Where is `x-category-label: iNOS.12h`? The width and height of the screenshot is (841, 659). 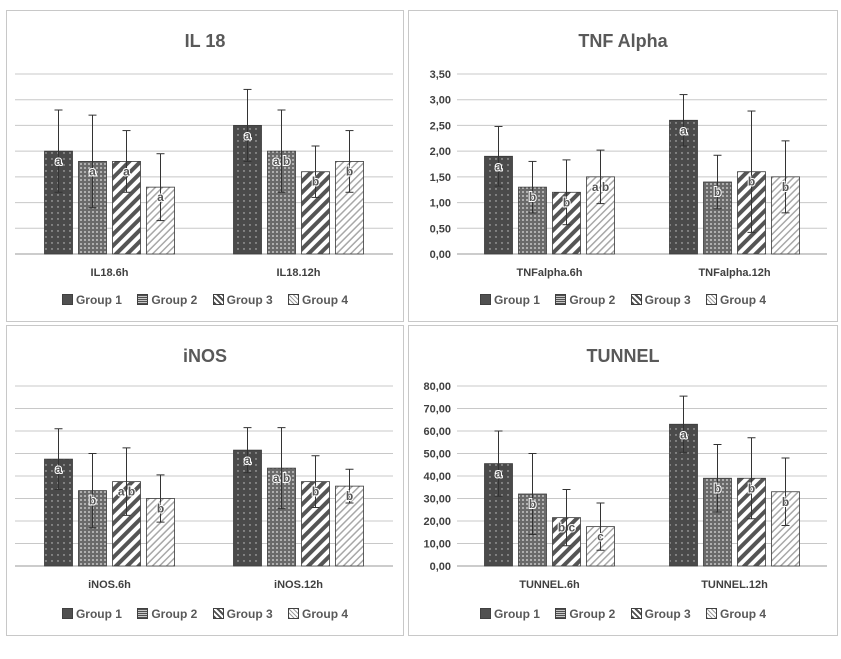
x-category-label: iNOS.12h is located at coordinates (298, 585).